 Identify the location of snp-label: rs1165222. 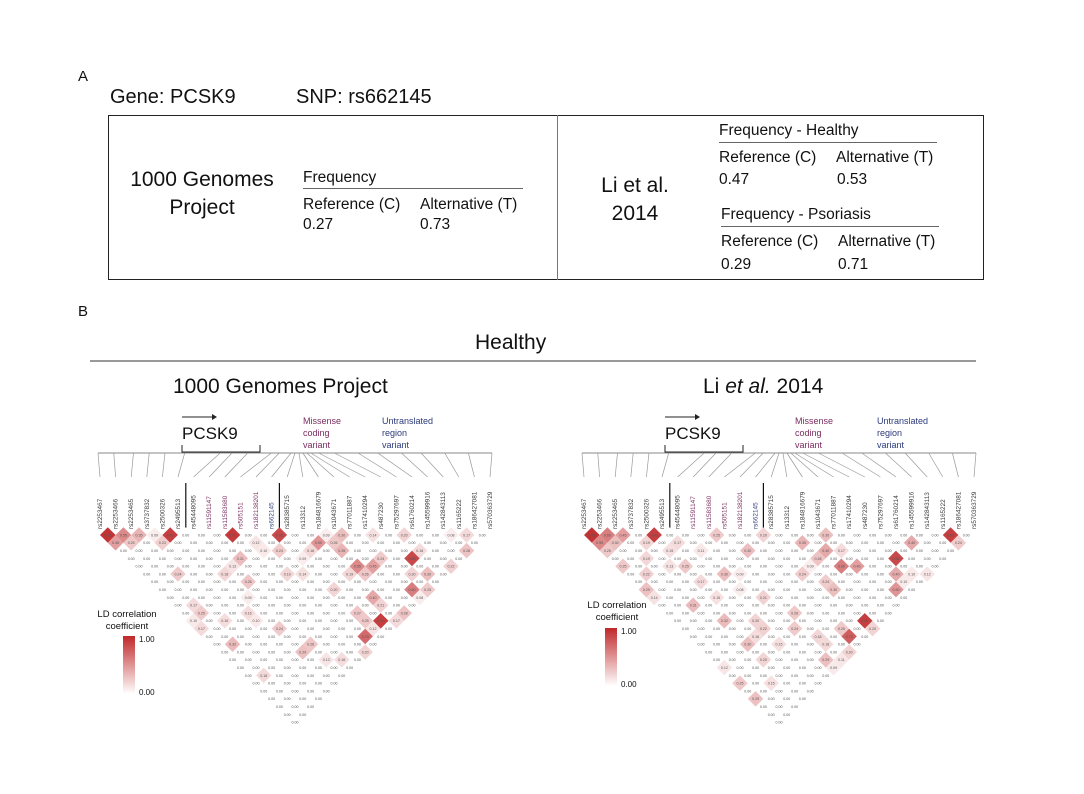
(943, 514).